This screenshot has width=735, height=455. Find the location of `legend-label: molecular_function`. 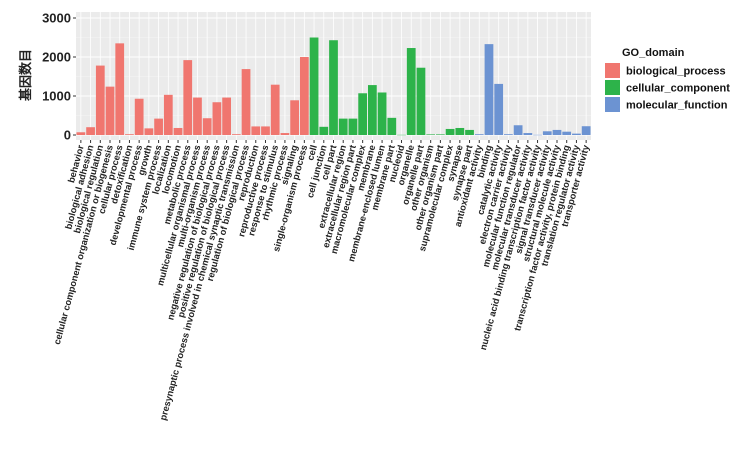

legend-label: molecular_function is located at coordinates (677, 106).